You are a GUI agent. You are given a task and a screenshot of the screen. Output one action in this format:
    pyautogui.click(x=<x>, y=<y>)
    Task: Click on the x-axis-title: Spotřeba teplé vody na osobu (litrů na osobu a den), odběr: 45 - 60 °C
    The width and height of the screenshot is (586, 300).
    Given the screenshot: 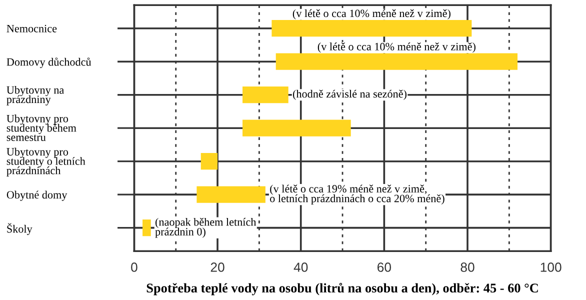 What is the action you would take?
    pyautogui.click(x=342, y=289)
    